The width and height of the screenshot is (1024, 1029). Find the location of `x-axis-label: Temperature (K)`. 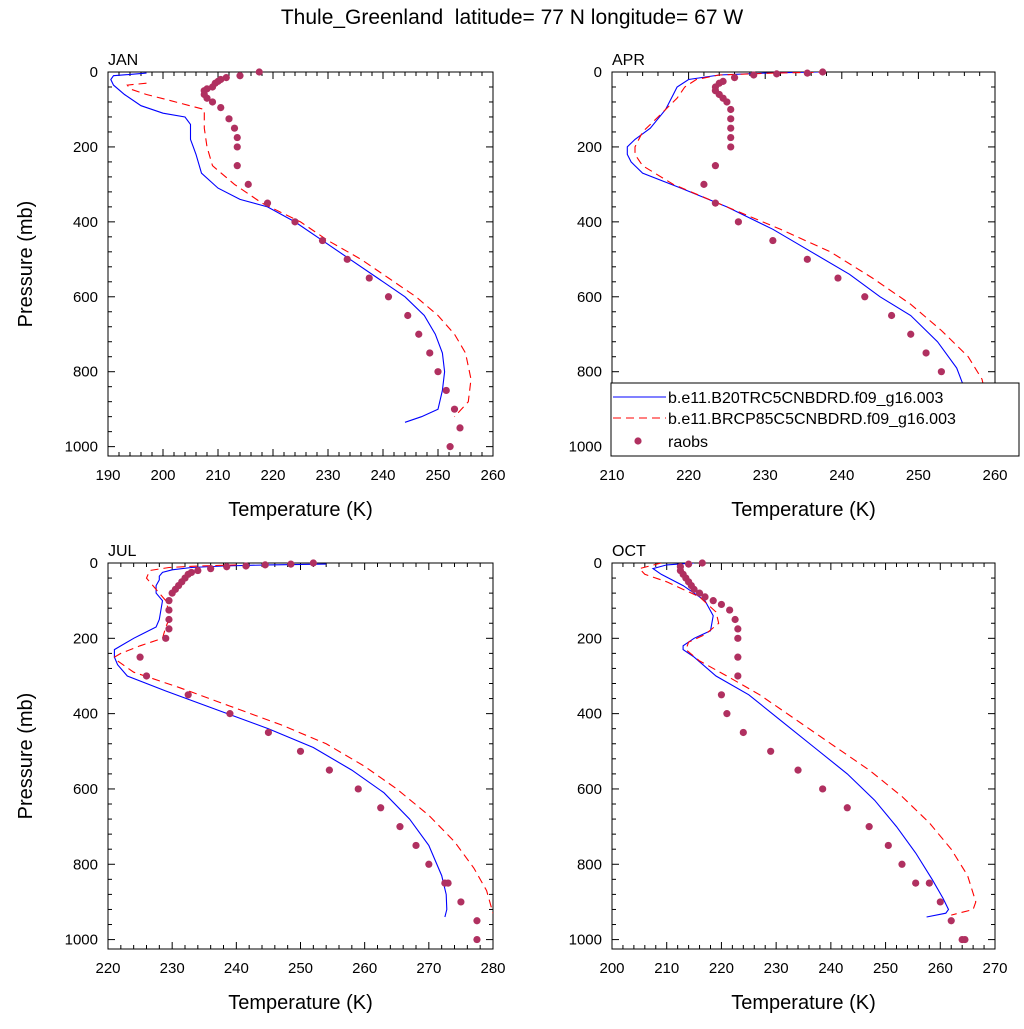

x-axis-label: Temperature (K) is located at coordinates (300, 1003).